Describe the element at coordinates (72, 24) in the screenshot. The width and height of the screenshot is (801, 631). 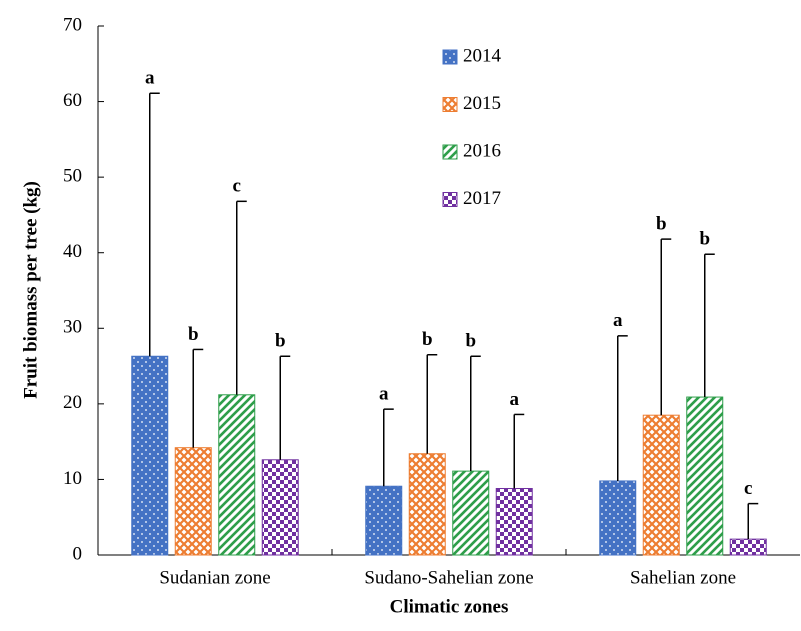
I see `y-tick-label: 70` at that location.